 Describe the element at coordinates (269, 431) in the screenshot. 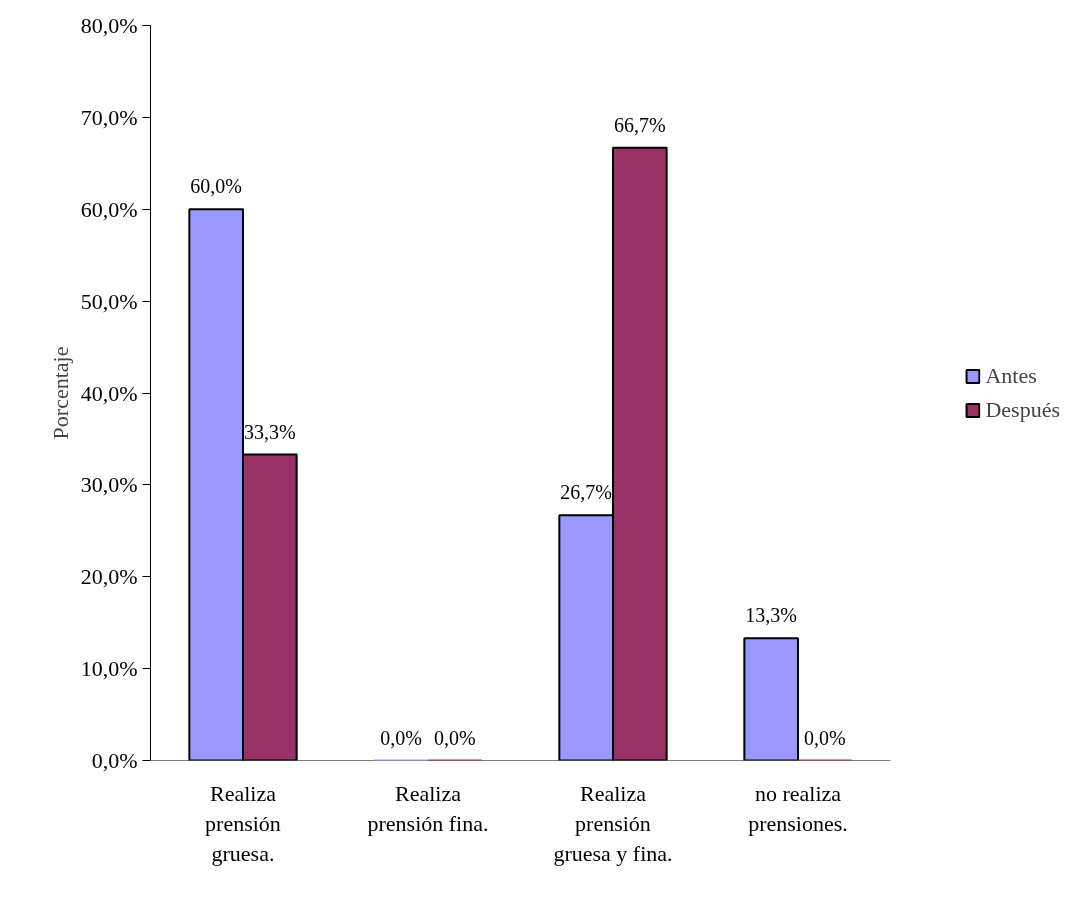

I see `data-label: 33,3%` at that location.